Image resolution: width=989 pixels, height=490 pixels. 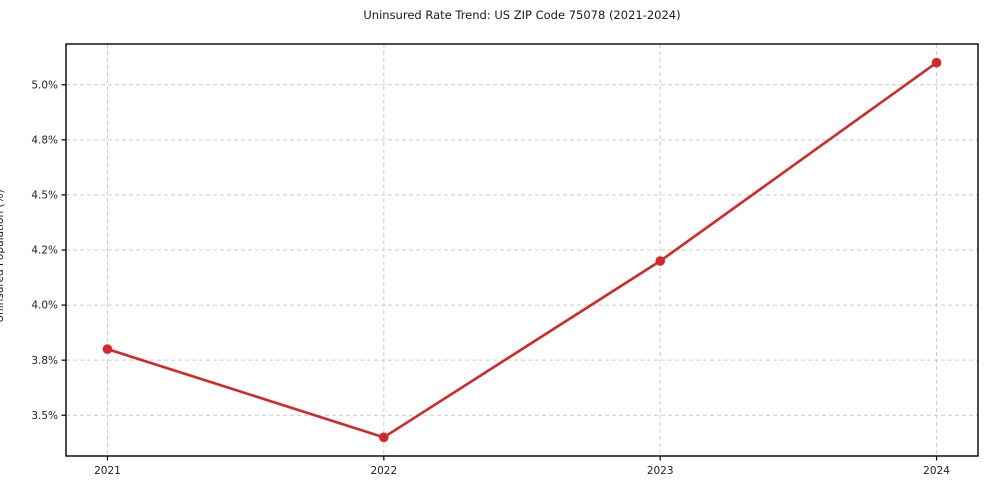 I want to click on y-tick-label: 4.0%, so click(x=44, y=306).